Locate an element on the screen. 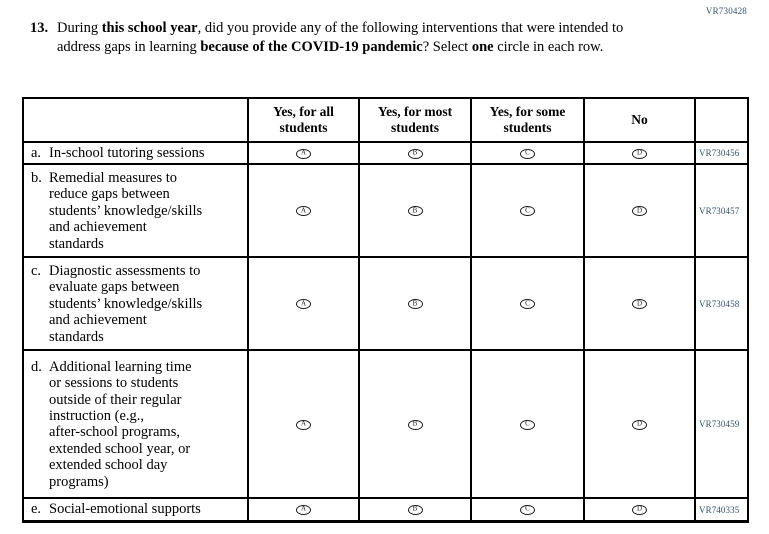 This screenshot has height=534, width=769. column-header-yes-most: Yes, for most students is located at coordinates (415, 120).